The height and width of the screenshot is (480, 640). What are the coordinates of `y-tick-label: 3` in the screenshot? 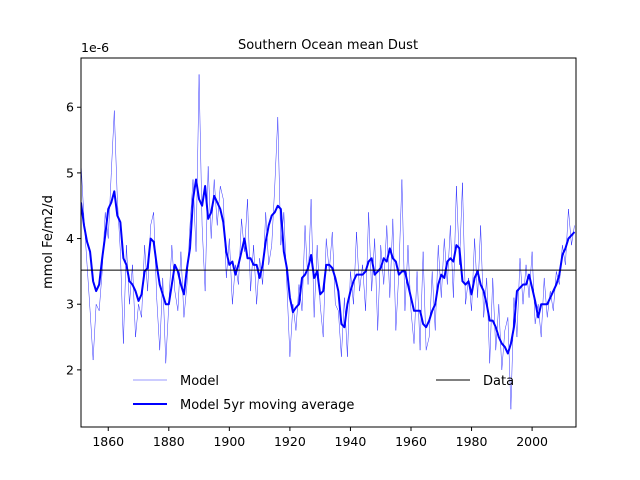 It's located at (70, 304).